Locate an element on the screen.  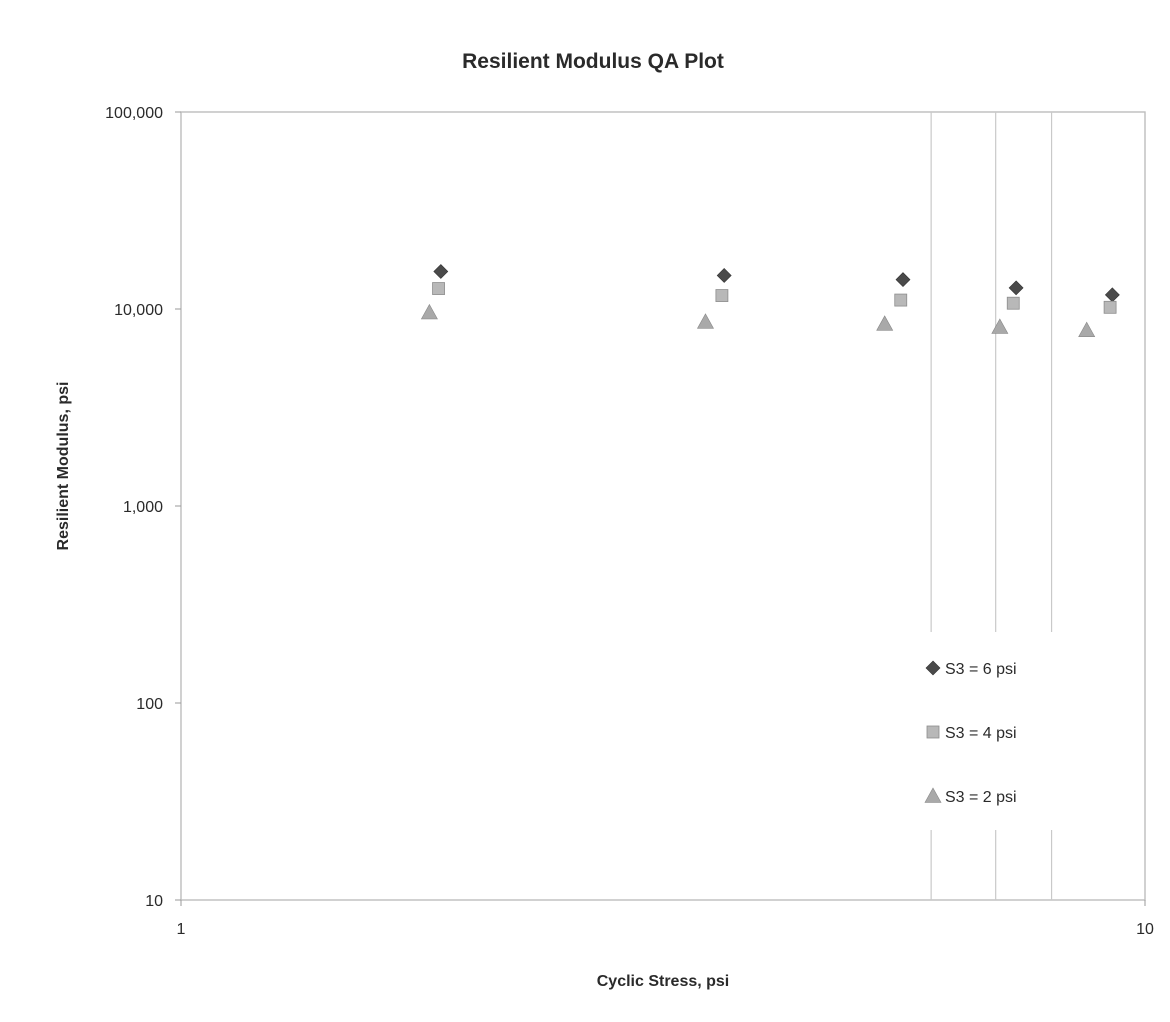
y-axis-label: Resilient Modulus, psi is located at coordinates (63, 466).